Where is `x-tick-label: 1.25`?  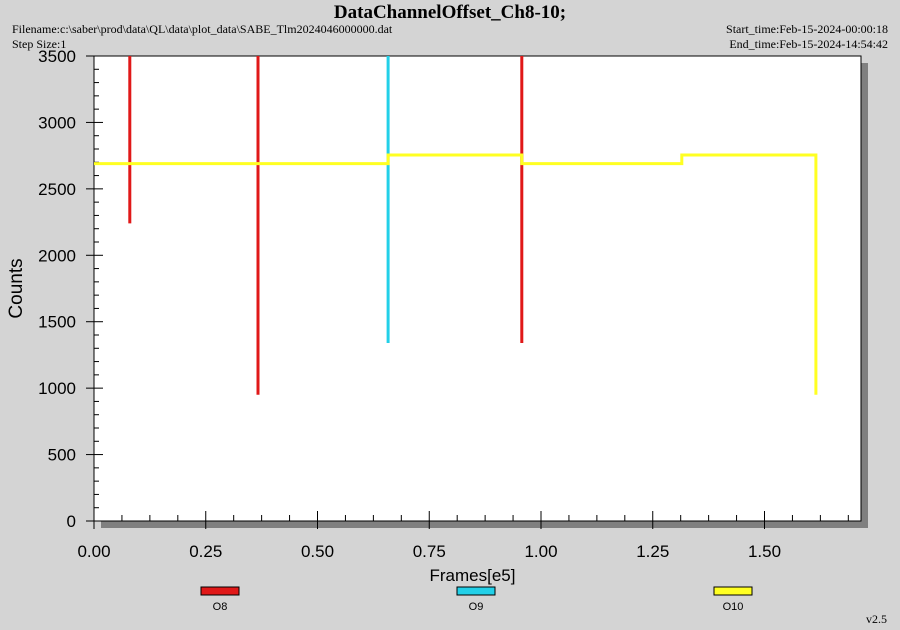
x-tick-label: 1.25 is located at coordinates (652, 551).